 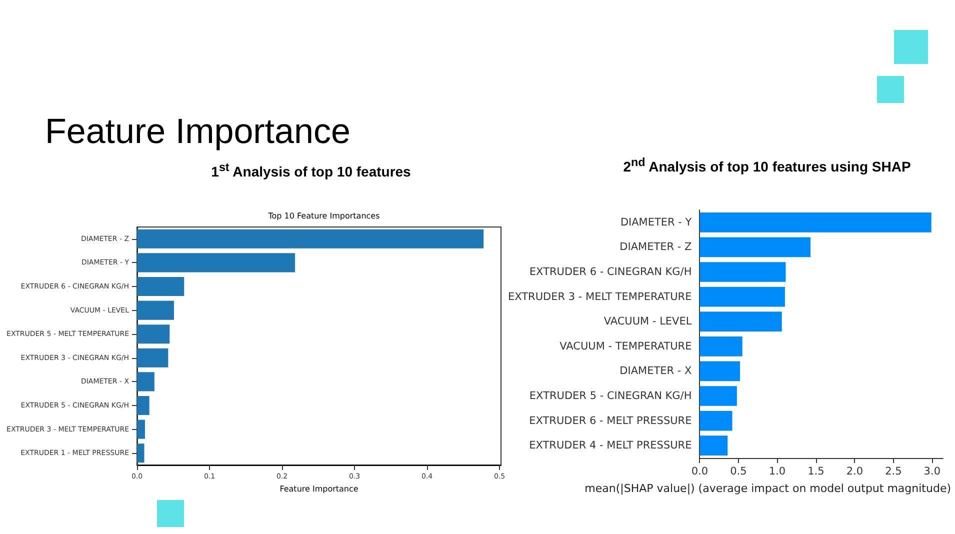 I want to click on chart-subtitle: Top 10 Feature Importances, so click(x=323, y=216).